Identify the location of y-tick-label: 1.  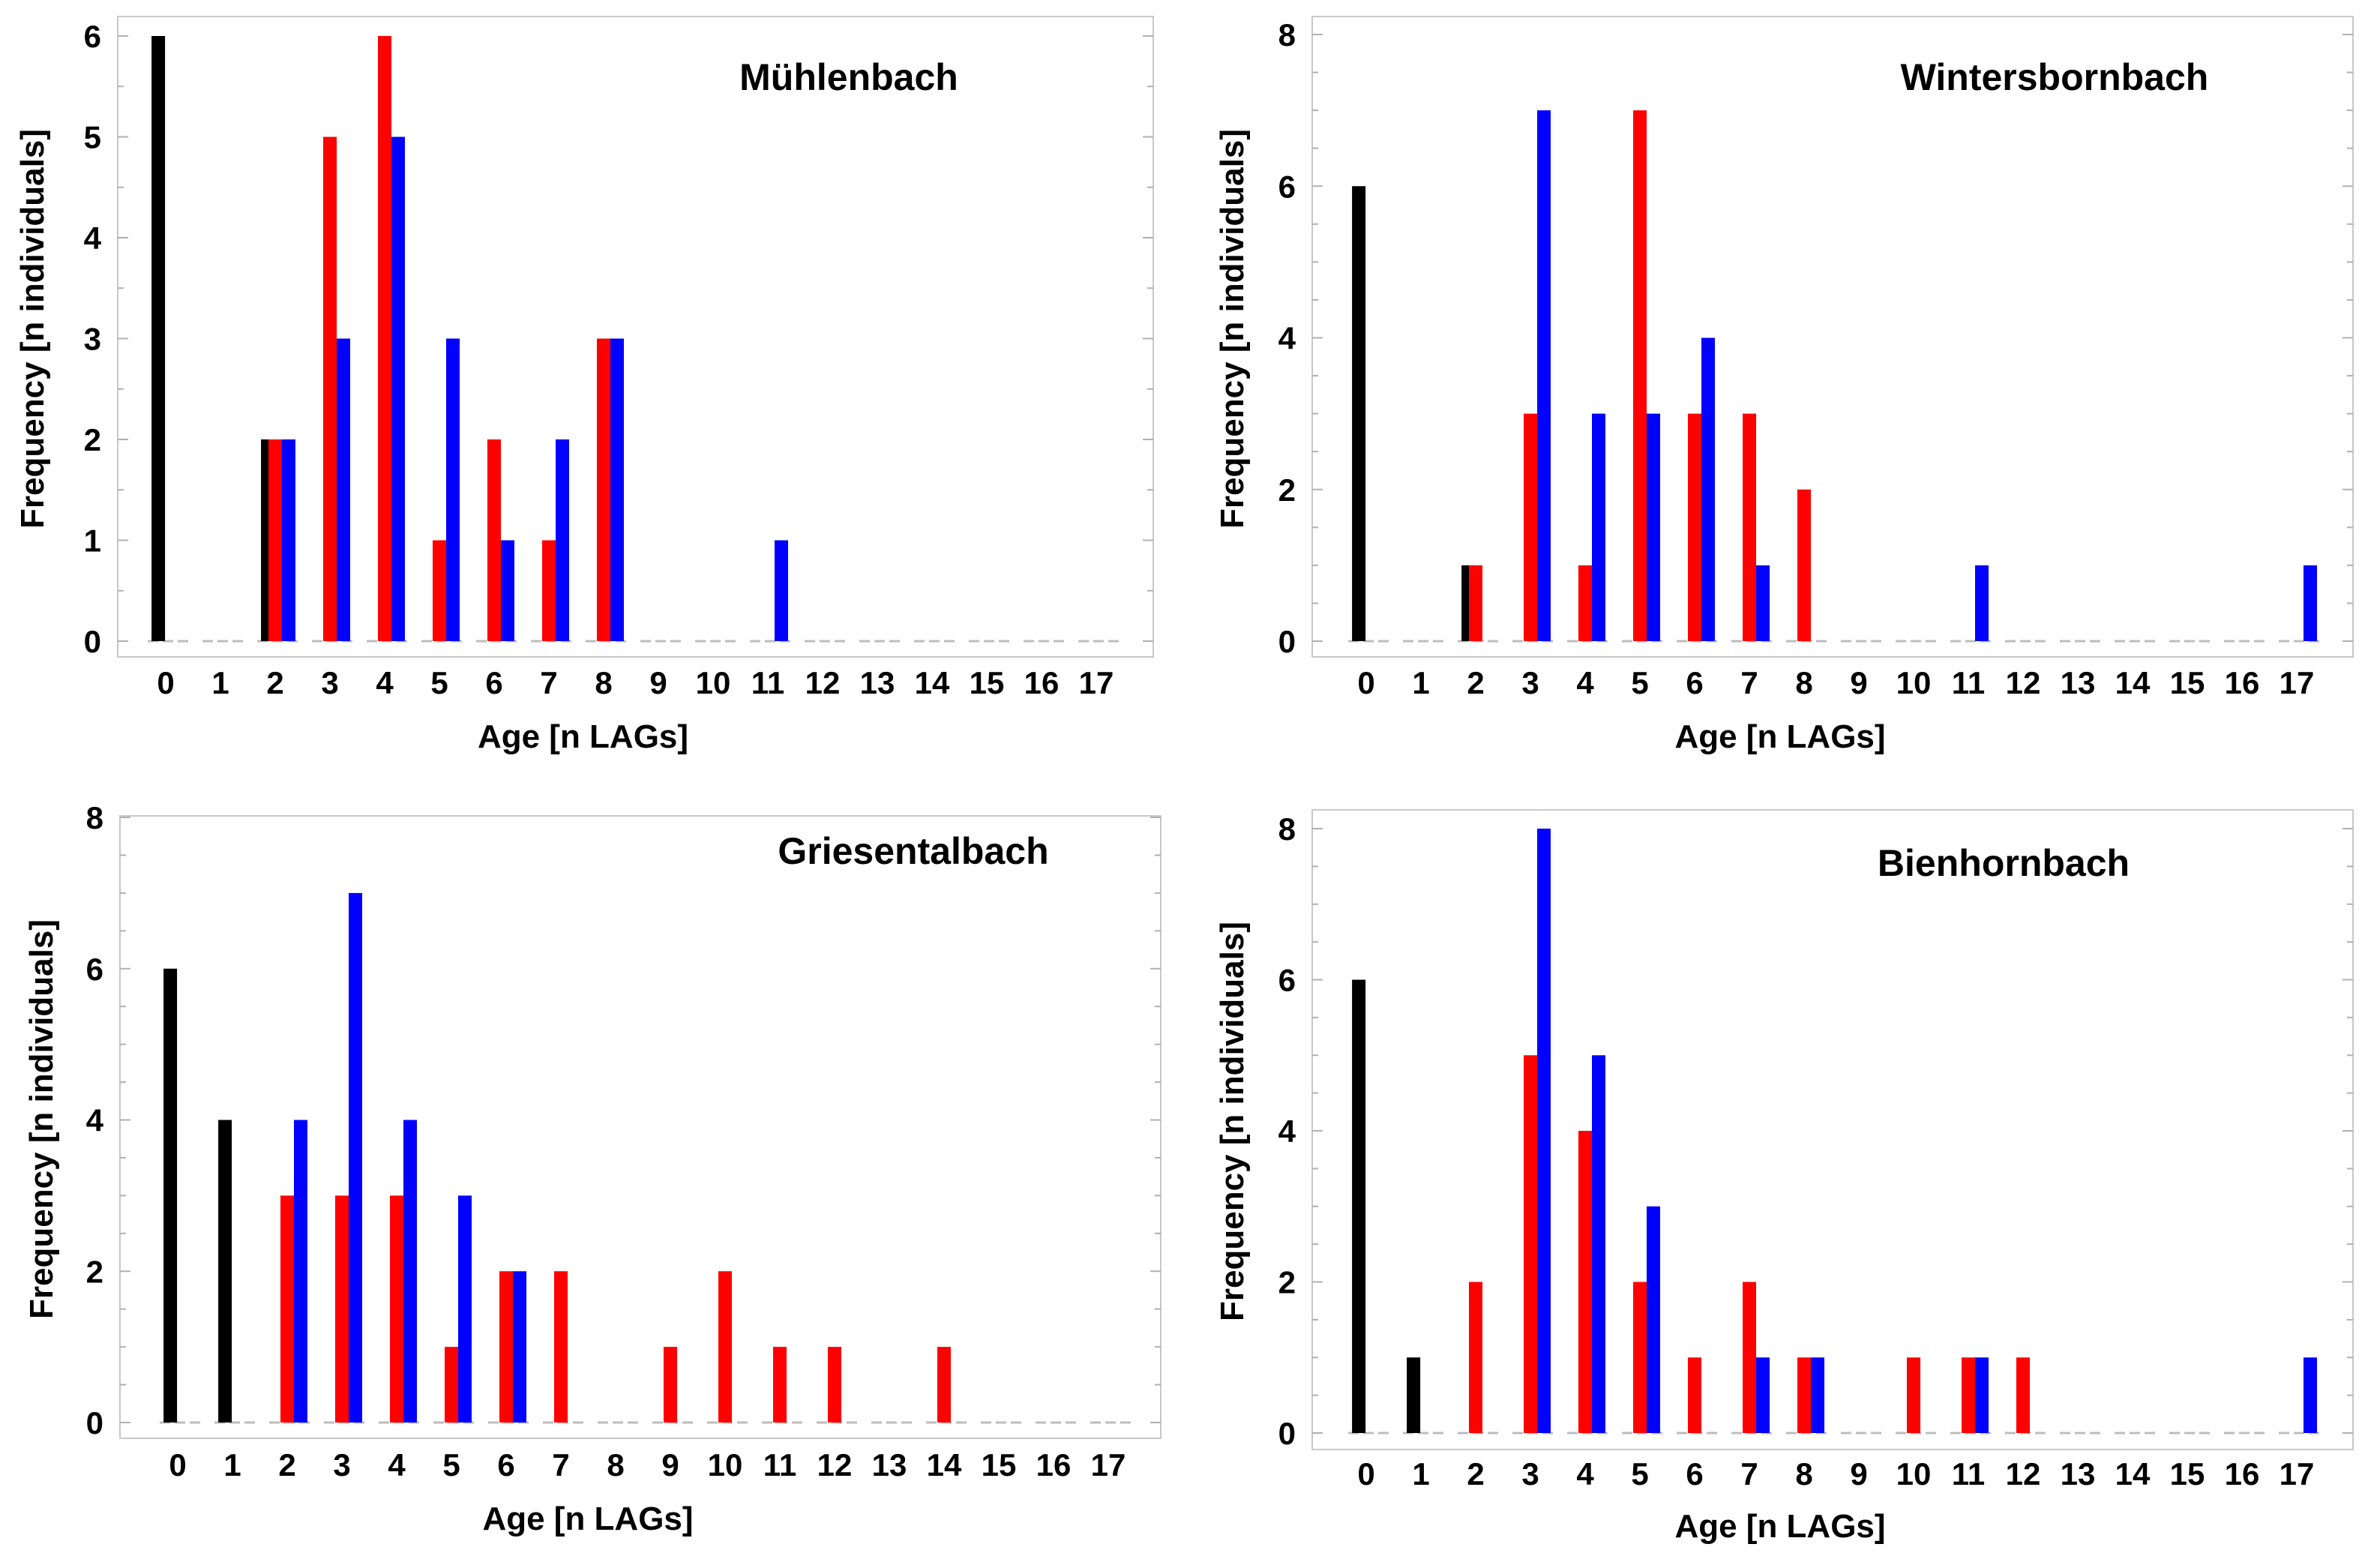
(92, 541).